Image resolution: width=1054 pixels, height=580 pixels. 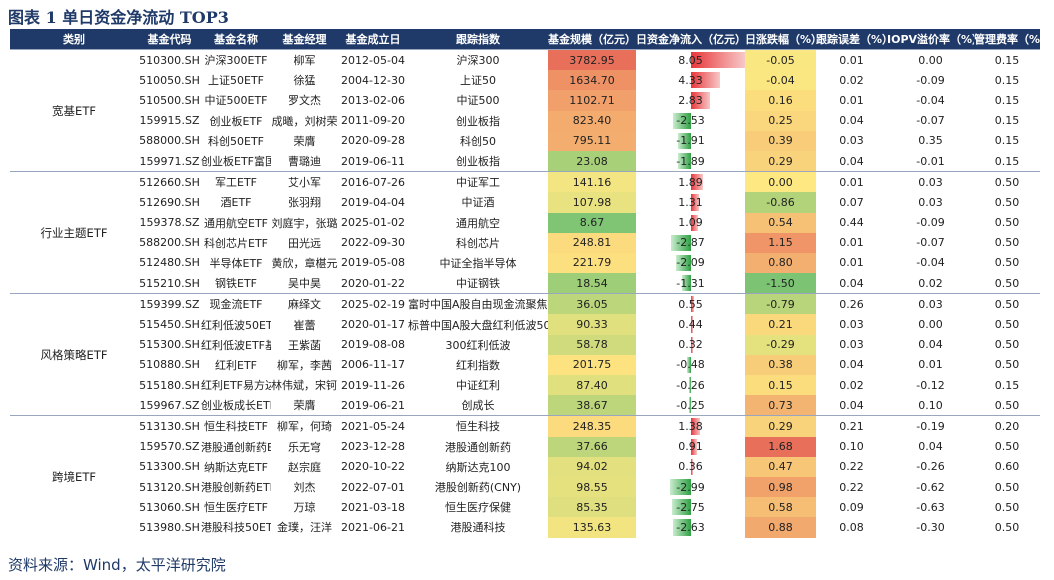 I want to click on daily-change-cell: 0.21, so click(x=780, y=324).